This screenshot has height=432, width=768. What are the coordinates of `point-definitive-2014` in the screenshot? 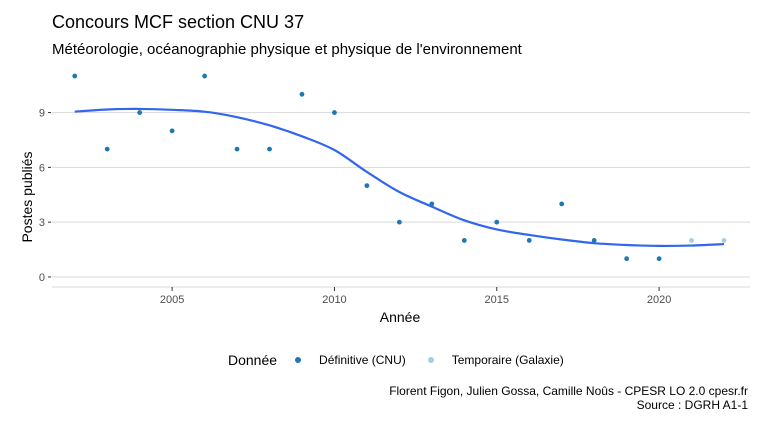 It's located at (464, 240).